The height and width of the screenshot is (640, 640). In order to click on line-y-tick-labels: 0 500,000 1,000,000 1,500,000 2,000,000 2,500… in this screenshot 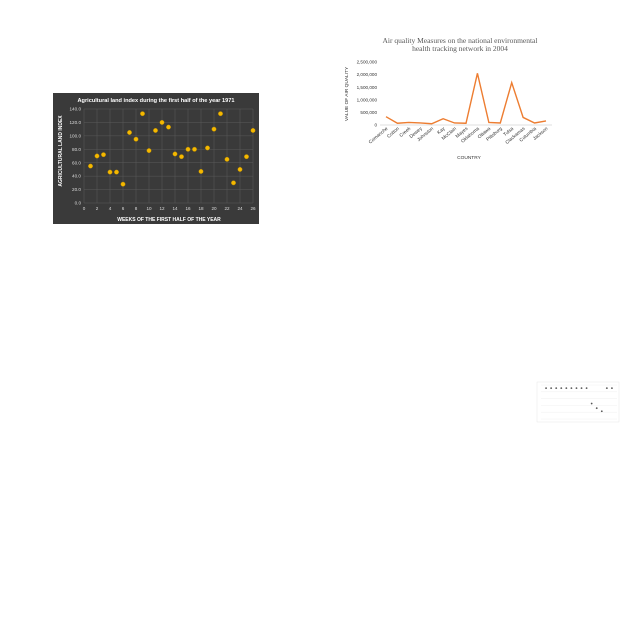, I will do `click(367, 94)`.